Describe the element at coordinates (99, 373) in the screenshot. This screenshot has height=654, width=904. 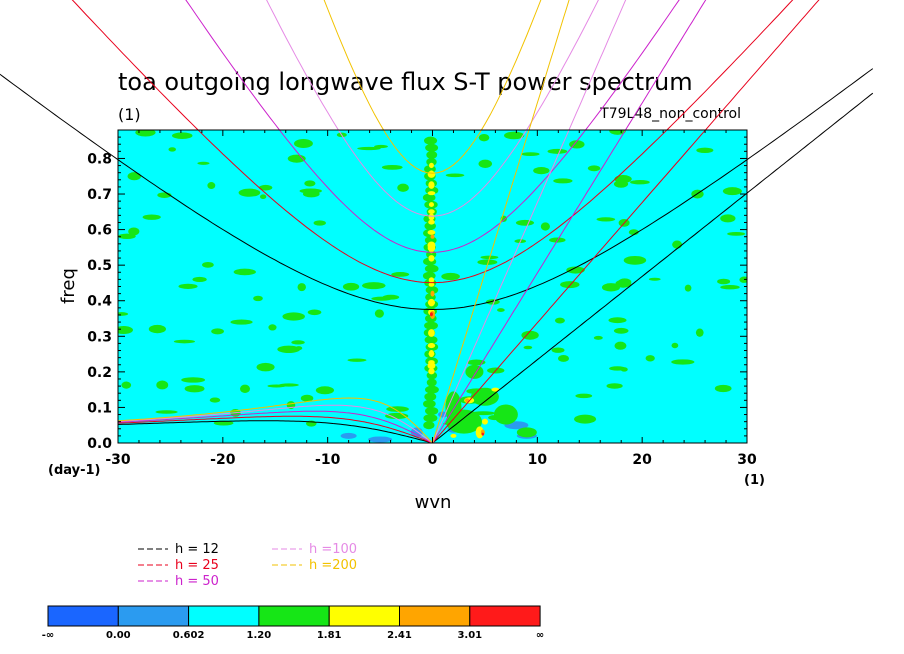
I see `y-tick-label: 0.2` at that location.